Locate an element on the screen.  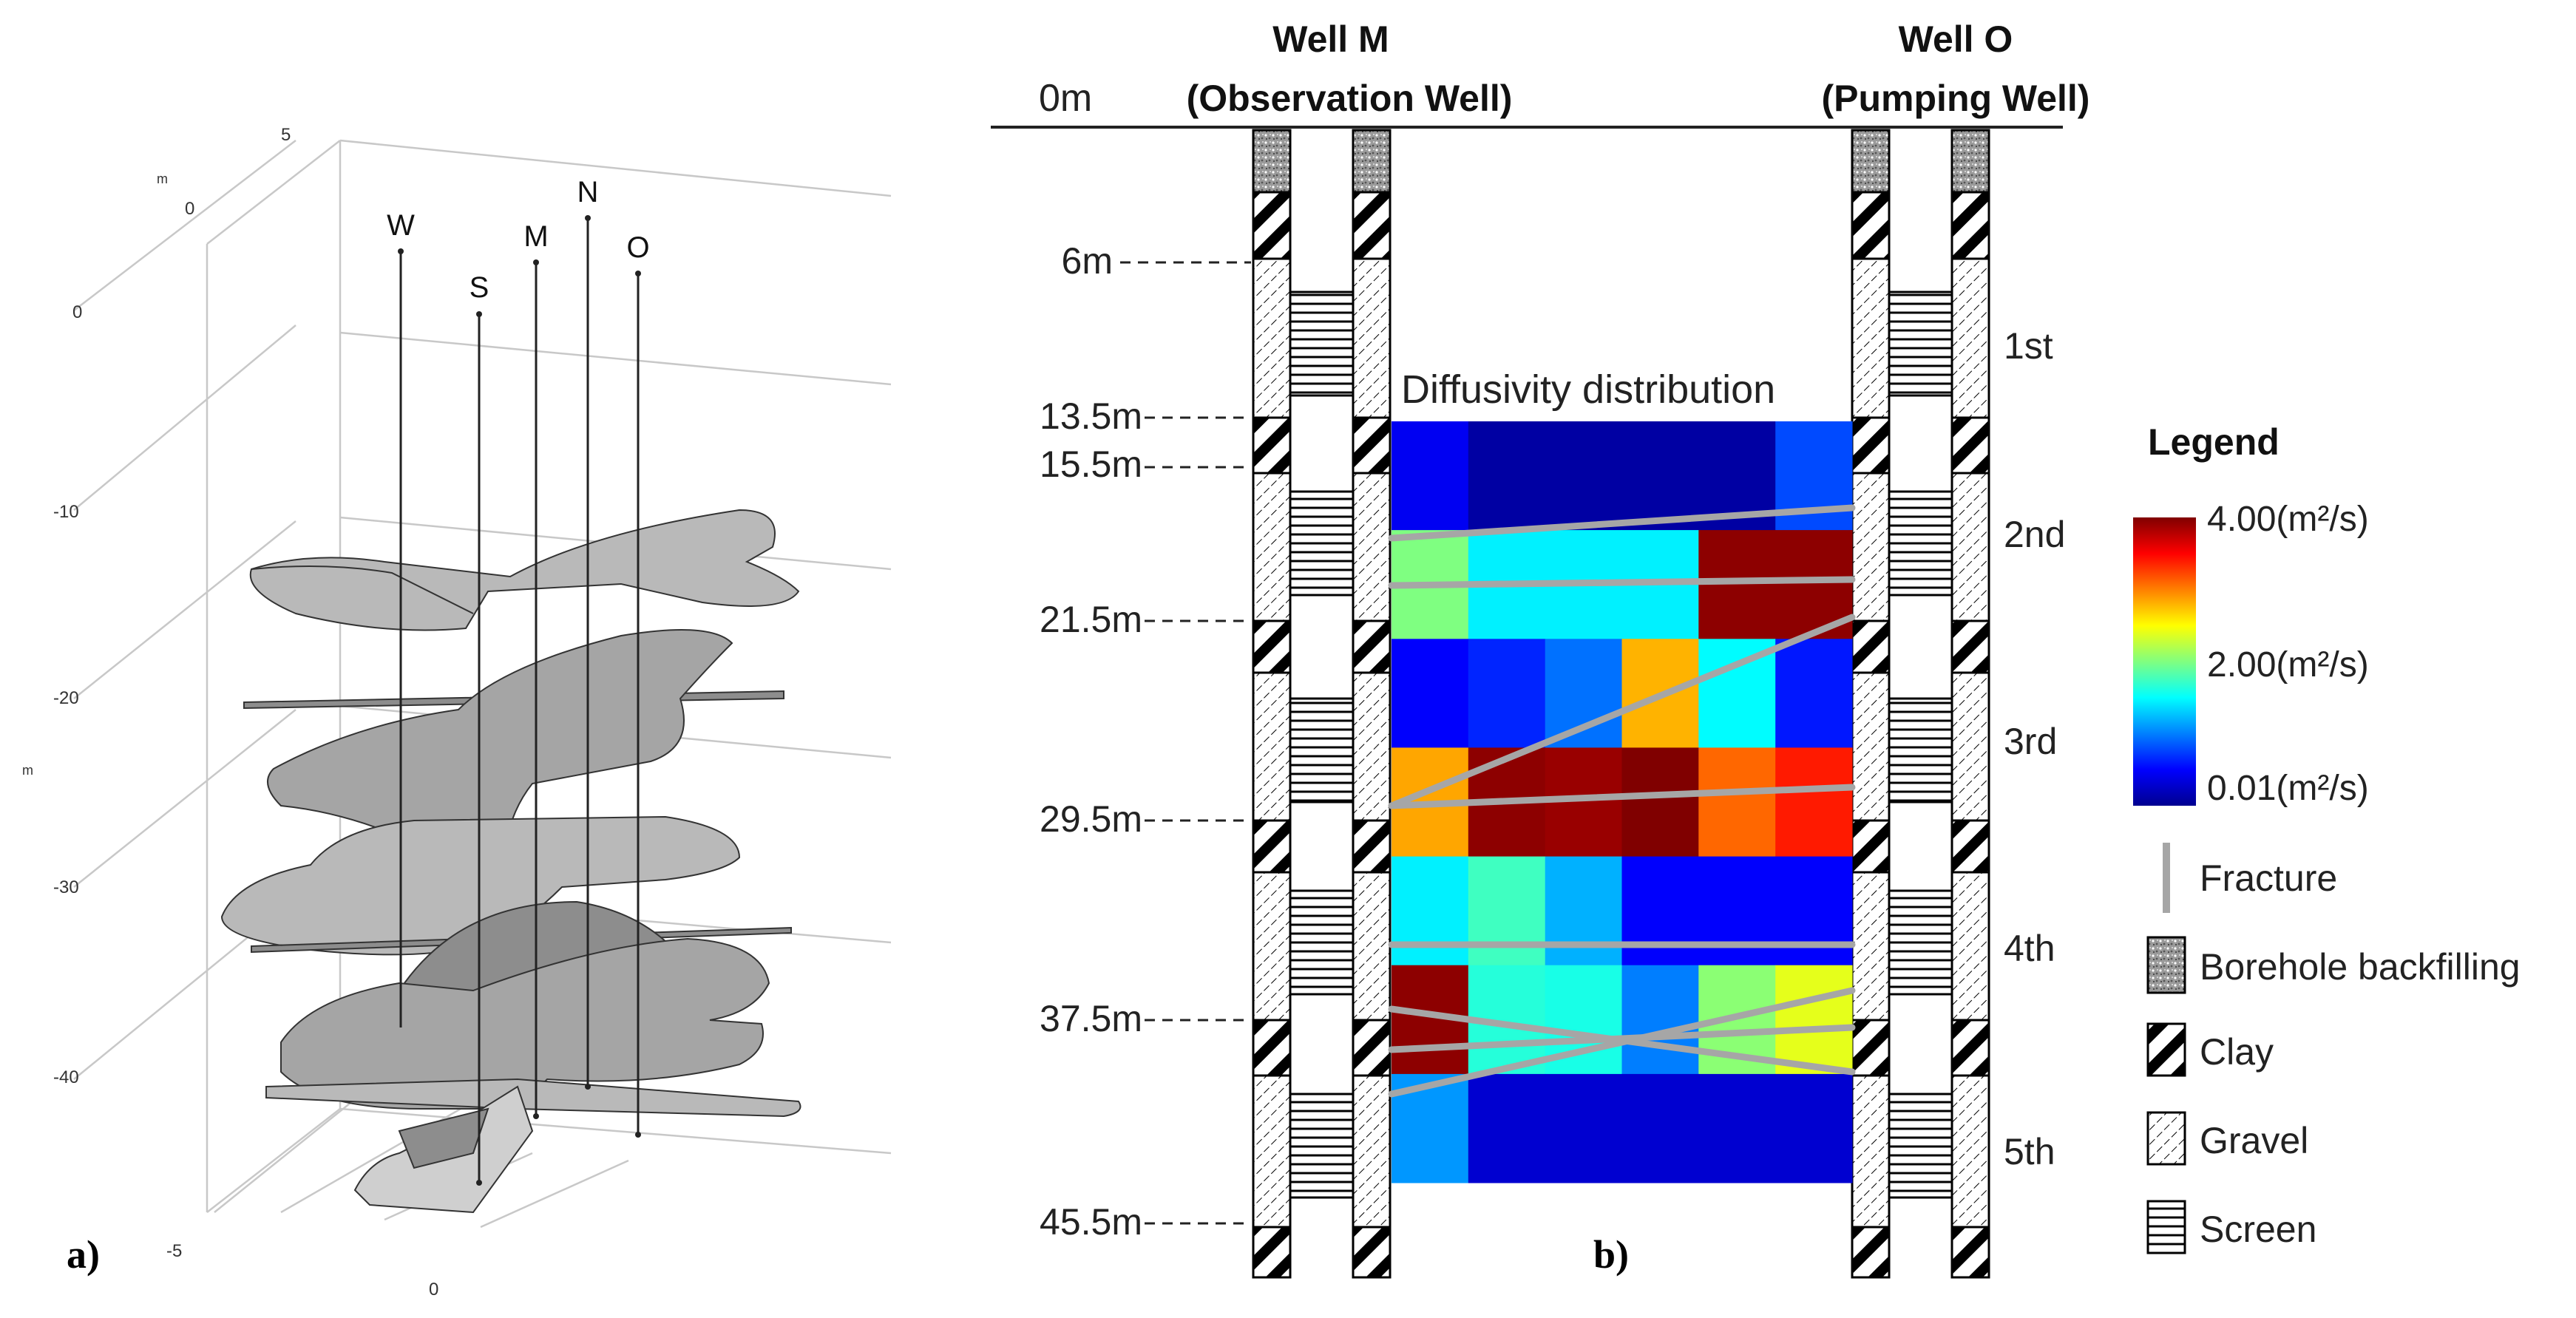
screen-5th: 5th is located at coordinates (2029, 1151).